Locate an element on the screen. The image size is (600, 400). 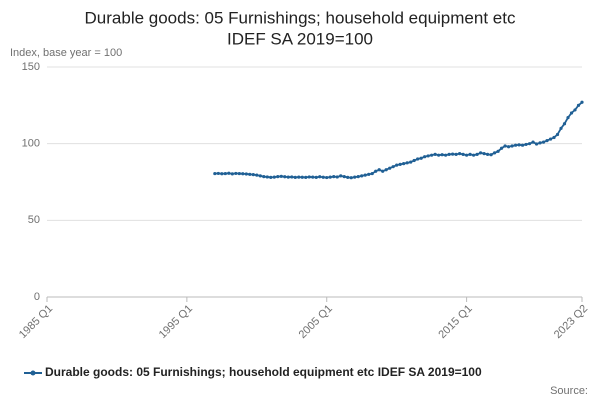
y-tick-label: 150 is located at coordinates (31, 67).